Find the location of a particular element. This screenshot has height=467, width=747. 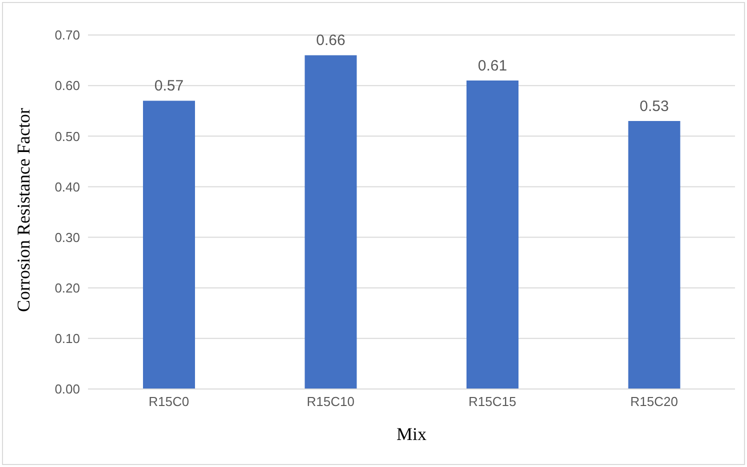

x-tick-label: R15C20 is located at coordinates (654, 402).